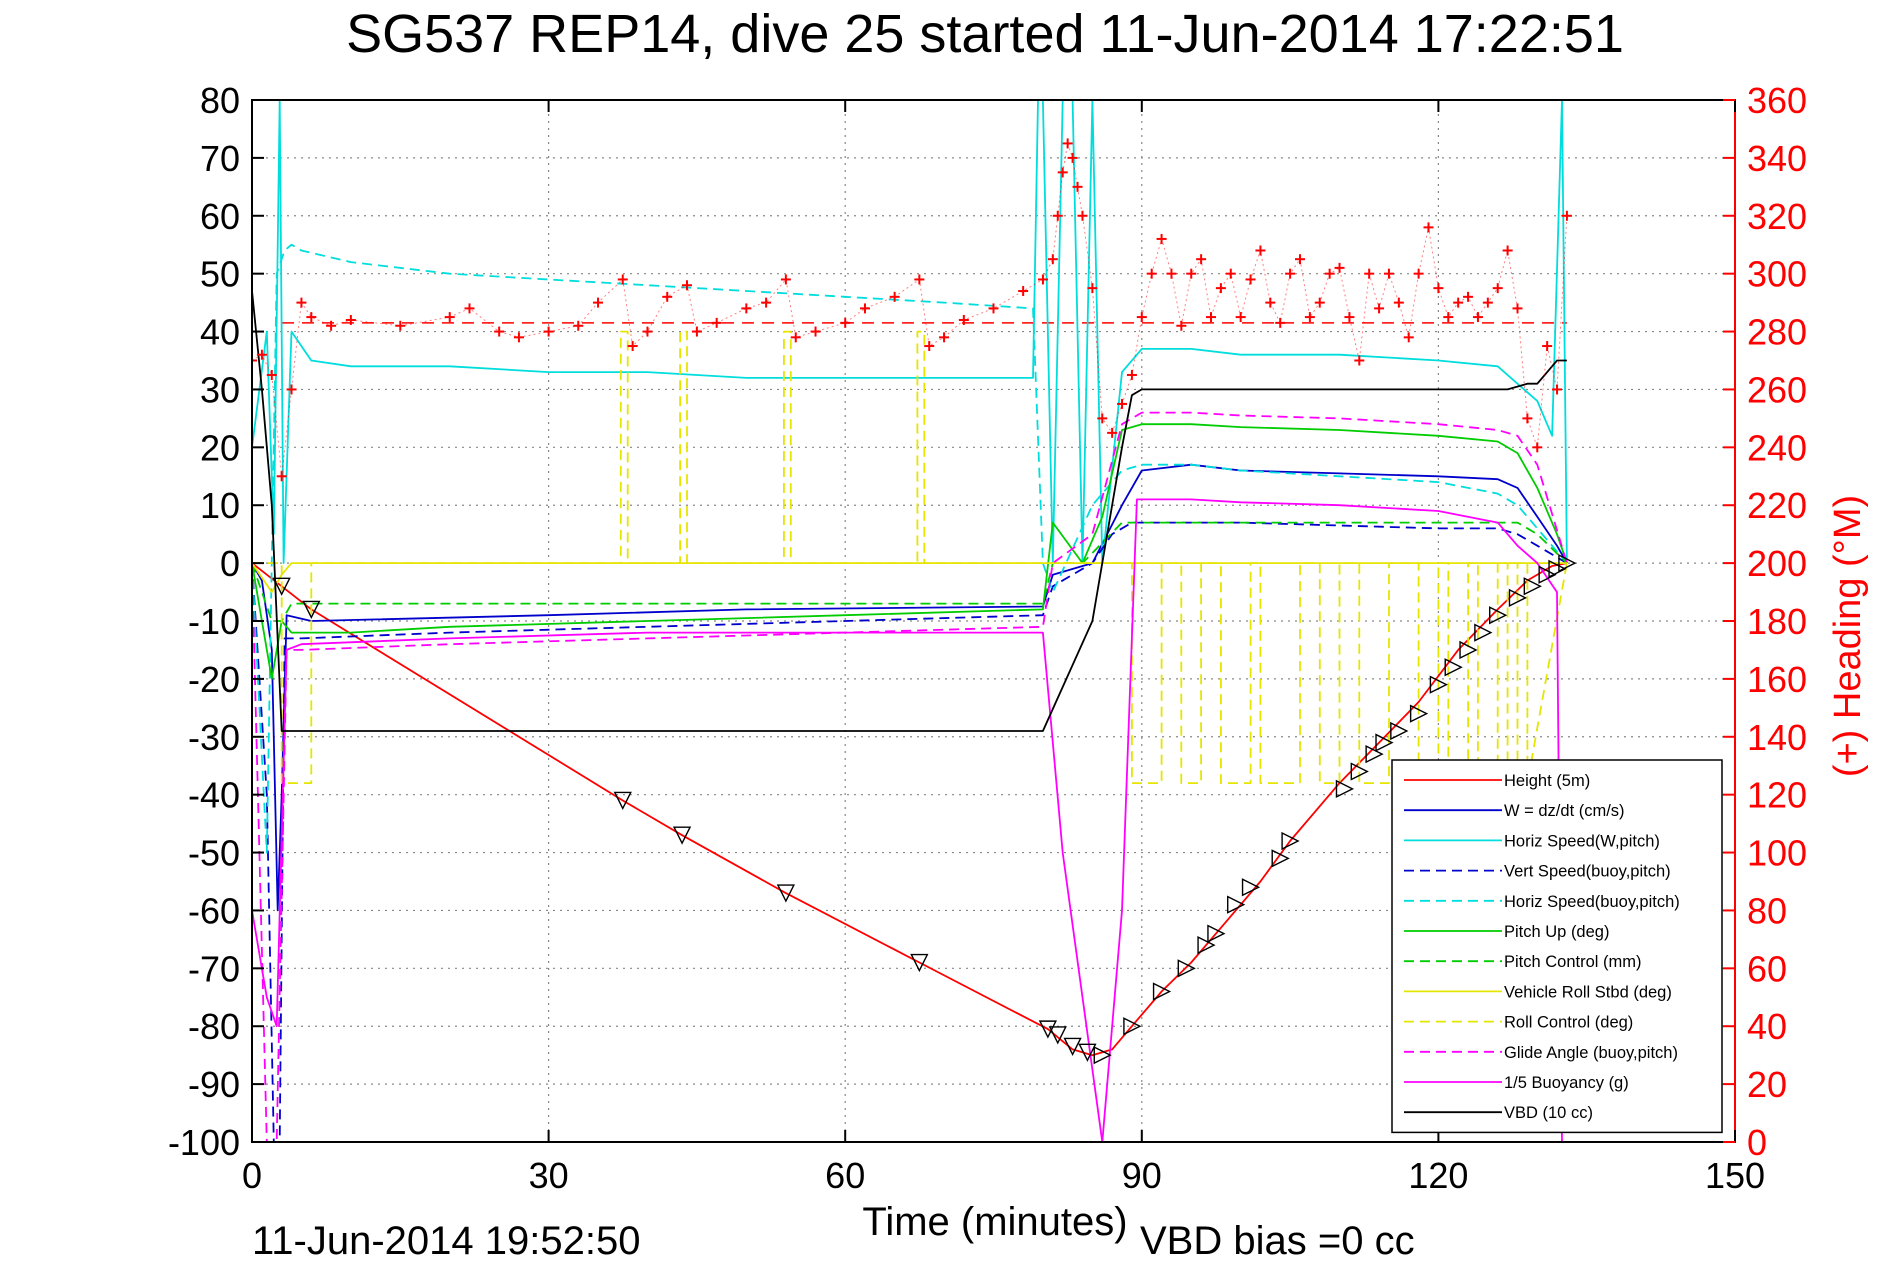 The height and width of the screenshot is (1267, 1891). Describe the element at coordinates (1757, 1142) in the screenshot. I see `y-tick-label-right: 0` at that location.